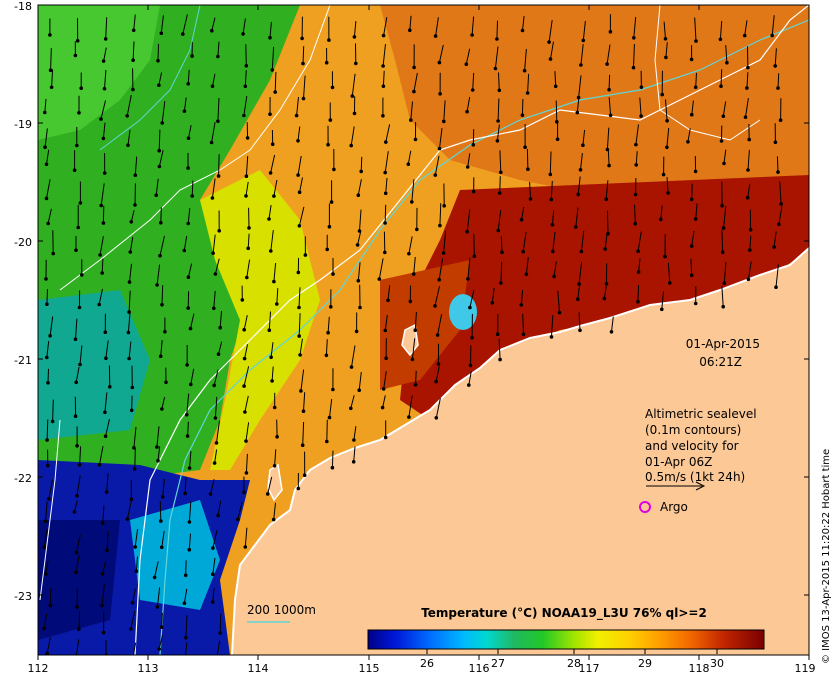 The image size is (840, 680). Describe the element at coordinates (589, 668) in the screenshot. I see `x-tick-label: 117` at that location.